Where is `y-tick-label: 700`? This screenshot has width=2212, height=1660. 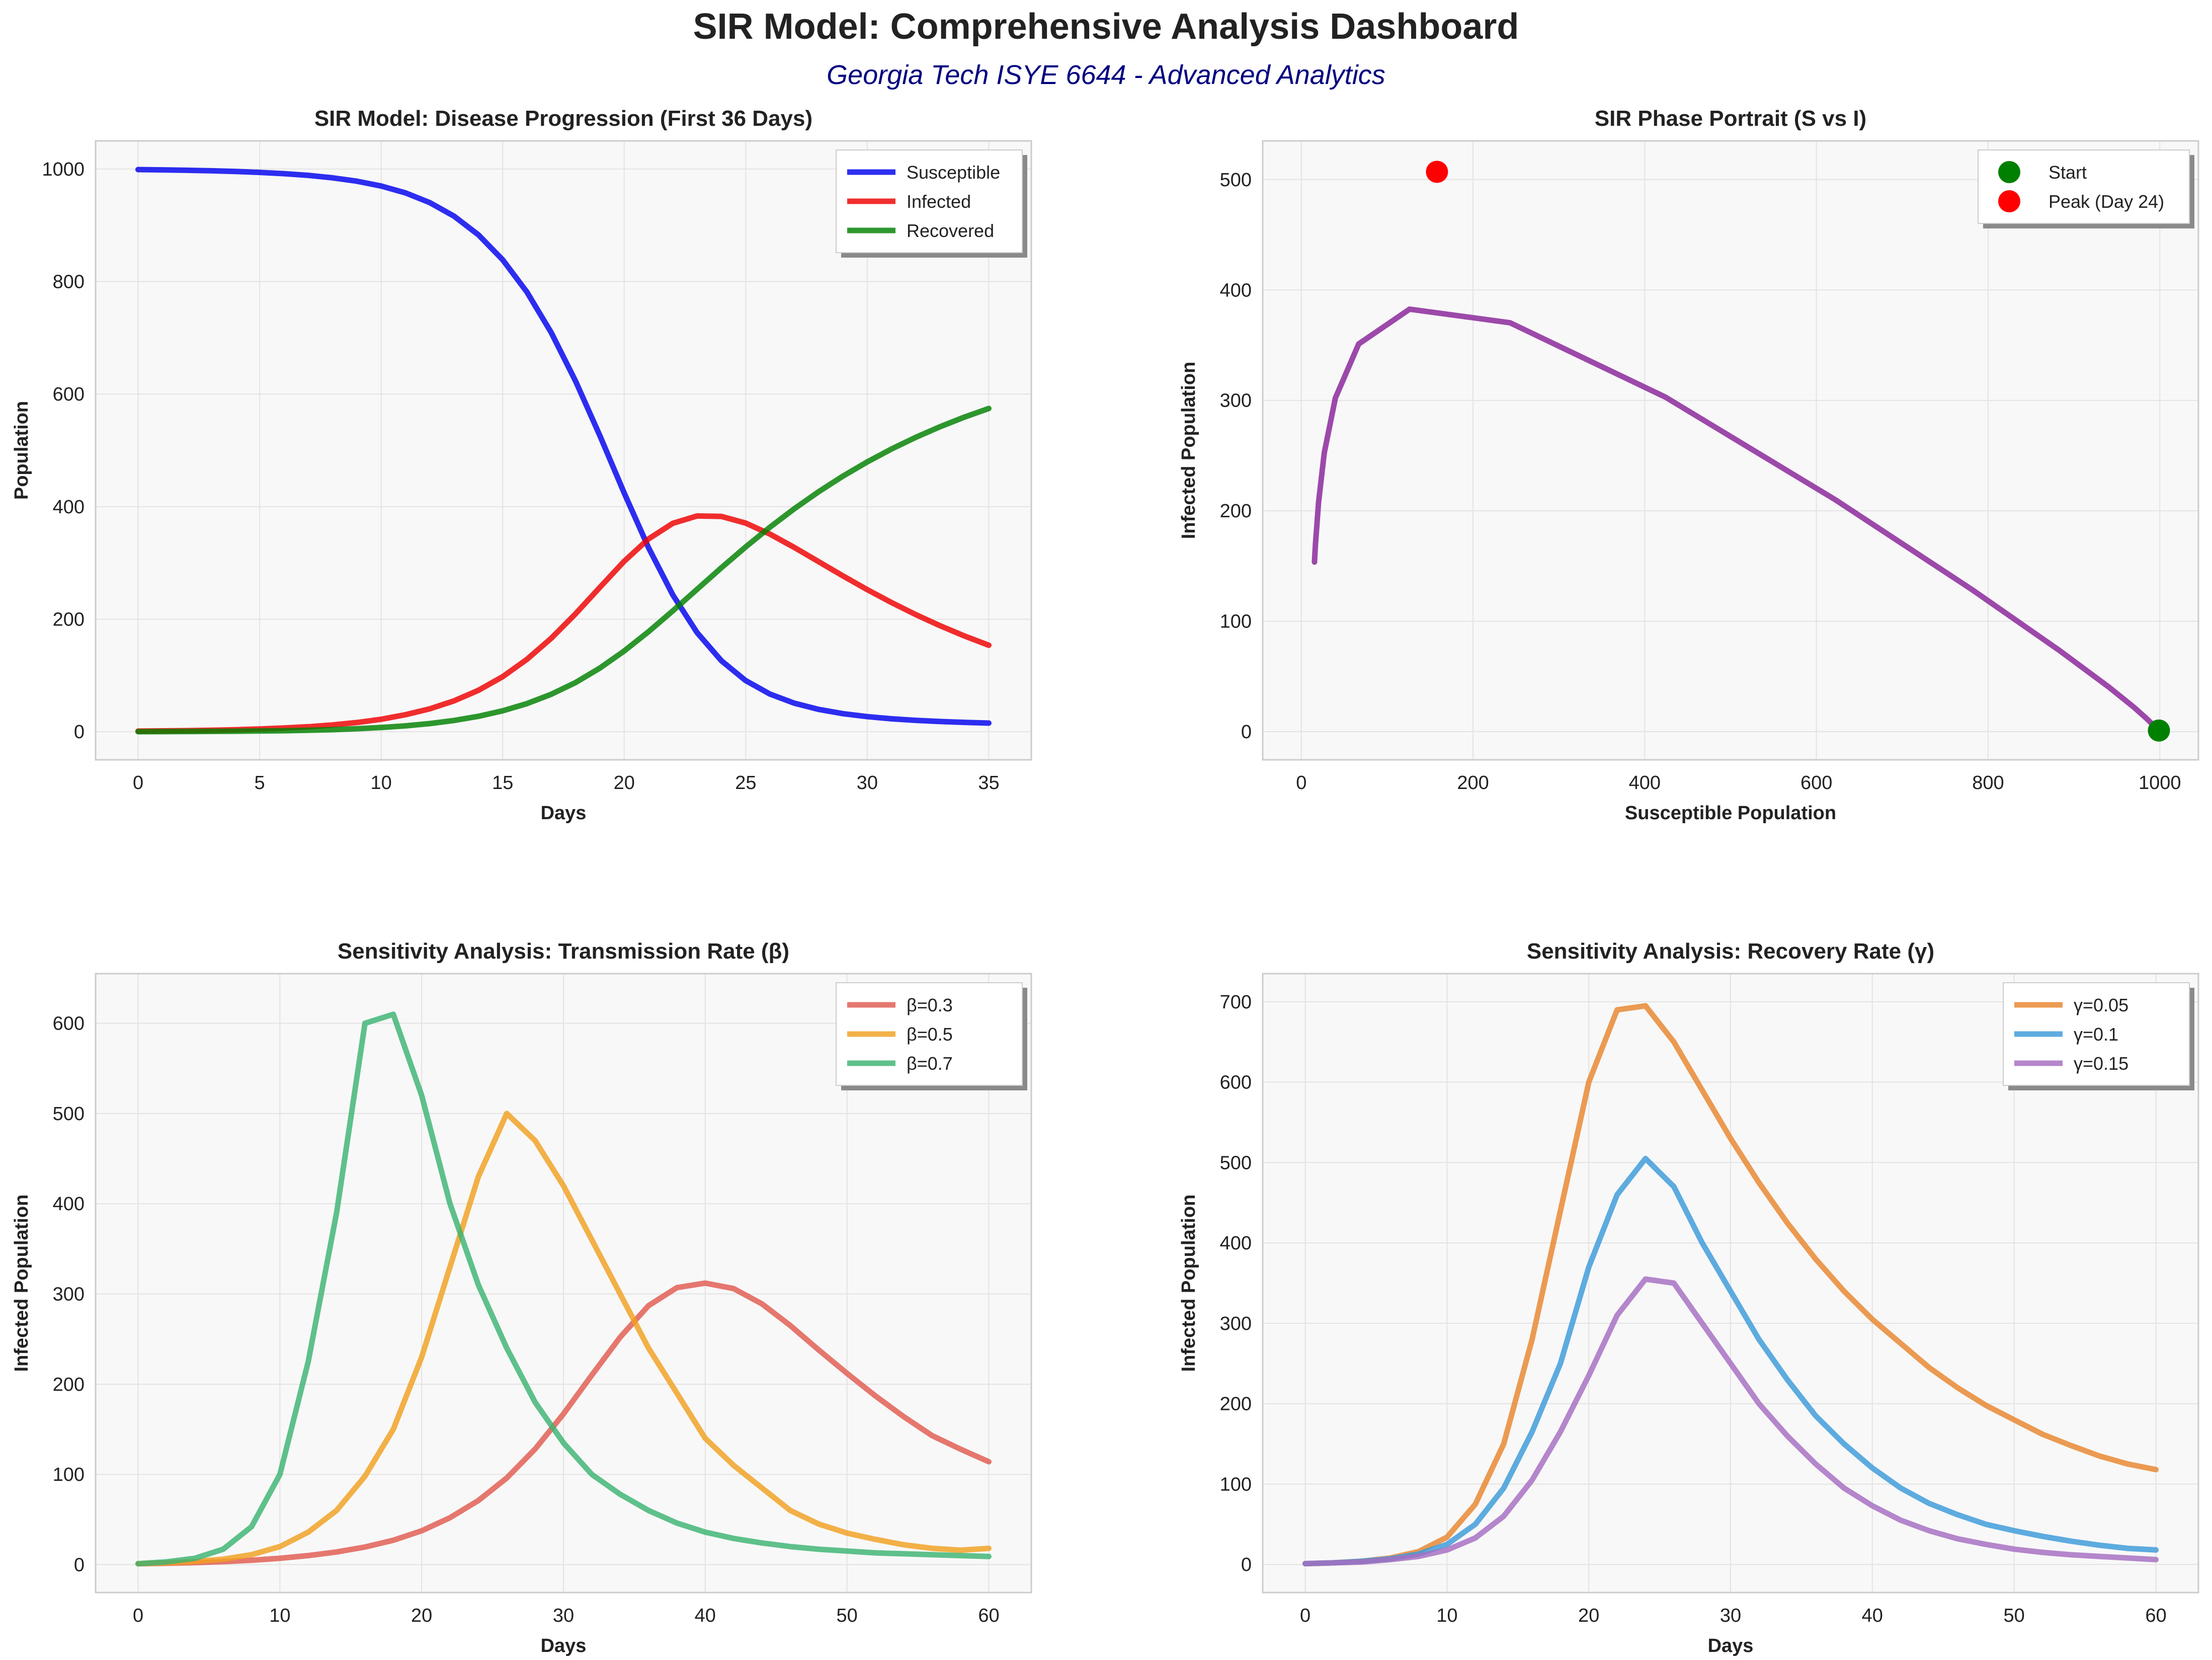 y-tick-label: 700 is located at coordinates (1236, 1003).